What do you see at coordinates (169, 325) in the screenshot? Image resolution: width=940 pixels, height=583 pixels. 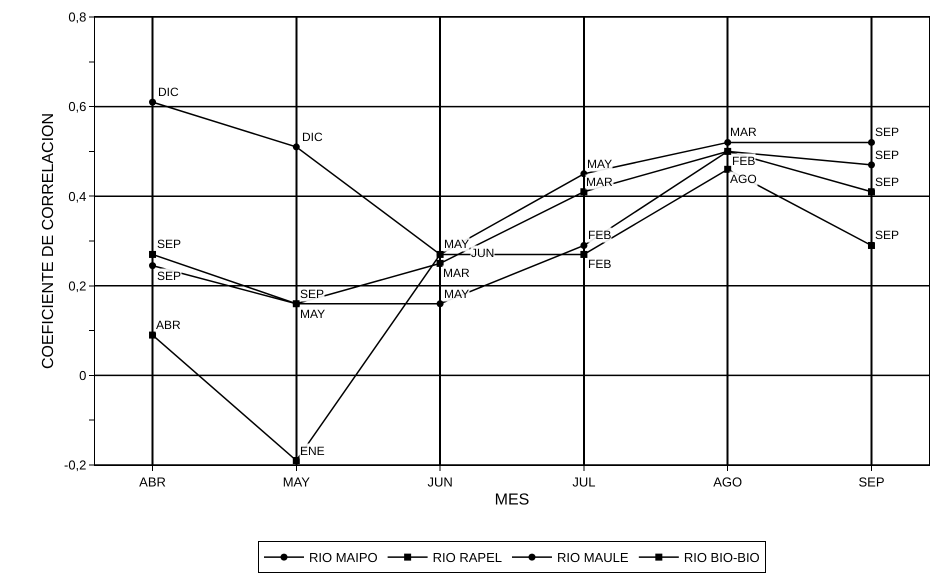 I see `annotation: ABR` at bounding box center [169, 325].